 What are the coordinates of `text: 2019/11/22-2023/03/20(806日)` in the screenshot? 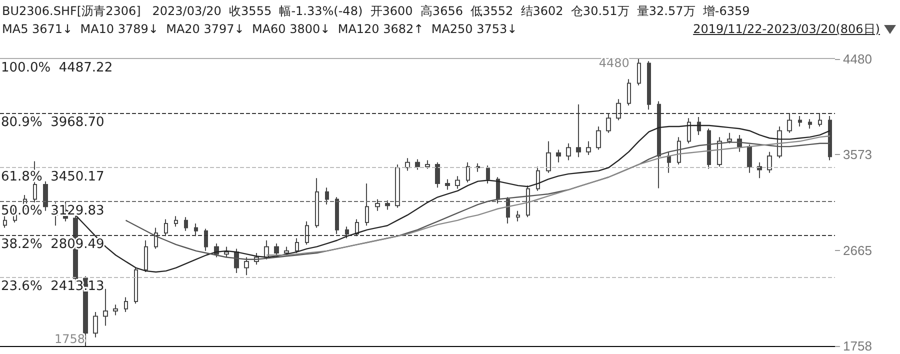 It's located at (786, 29).